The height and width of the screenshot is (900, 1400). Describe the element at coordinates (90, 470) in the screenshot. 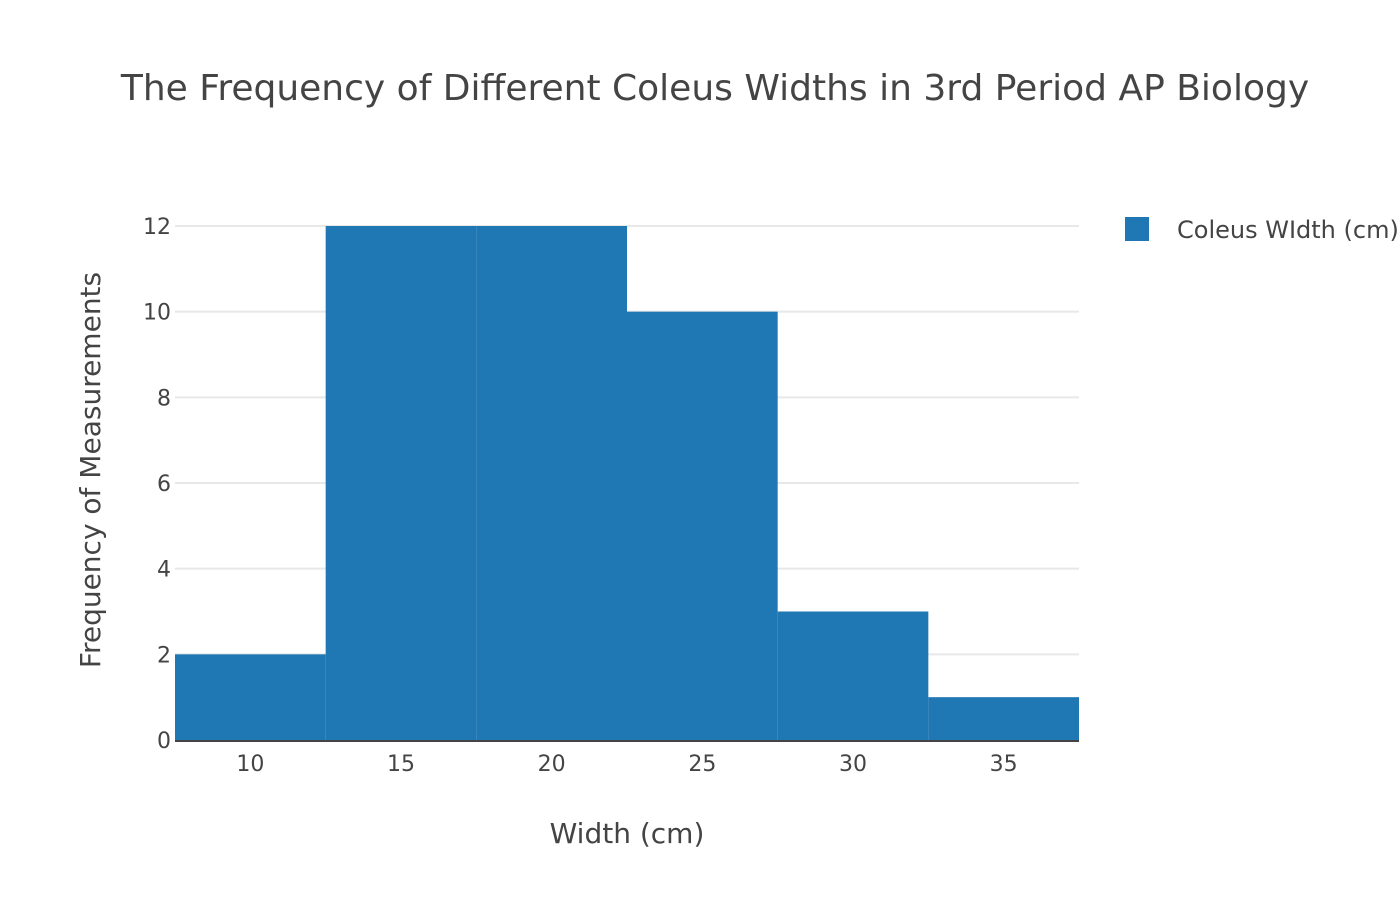

I see `y-axis-title: Frequency of Measurements` at that location.